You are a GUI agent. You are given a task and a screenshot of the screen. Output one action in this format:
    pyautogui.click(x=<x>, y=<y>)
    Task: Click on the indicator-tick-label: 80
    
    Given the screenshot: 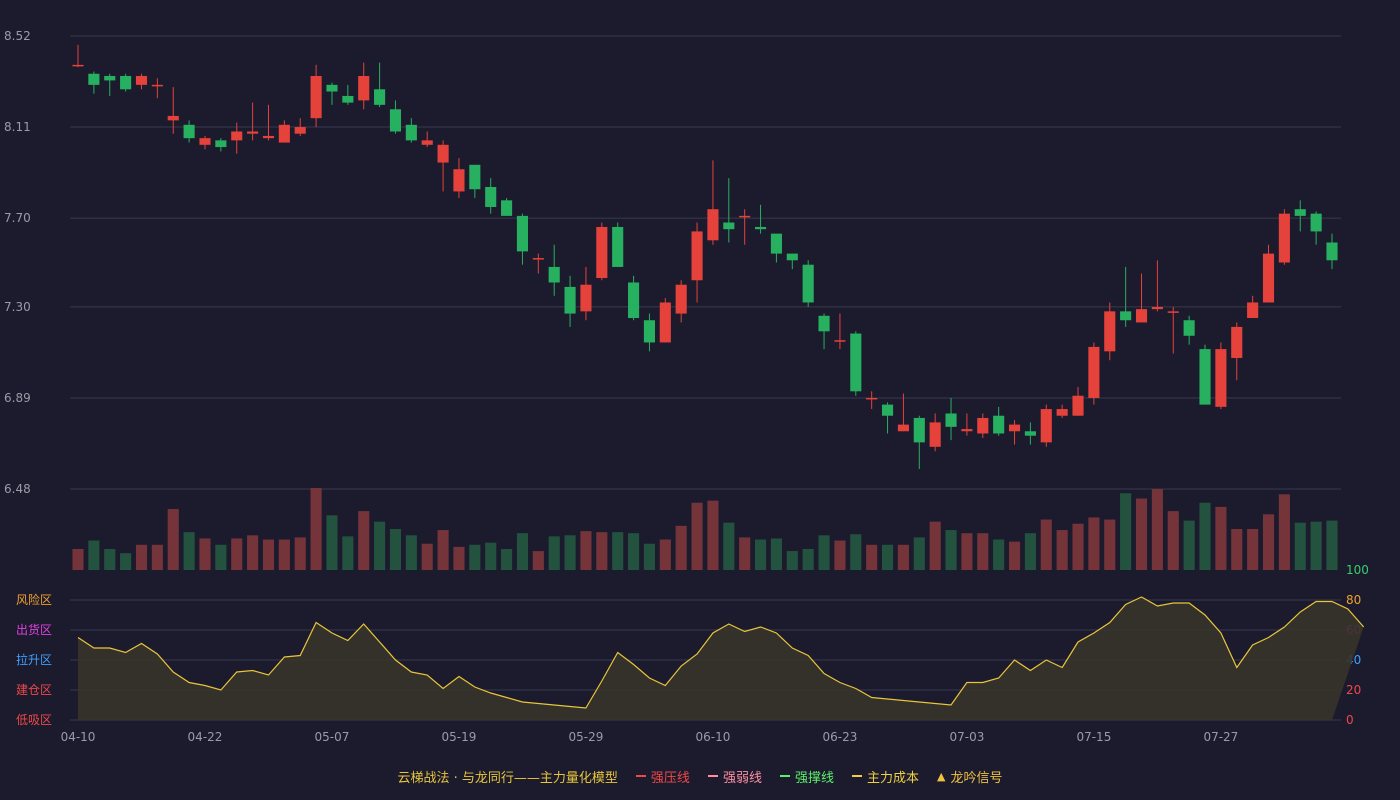 What is the action you would take?
    pyautogui.click(x=1353, y=600)
    